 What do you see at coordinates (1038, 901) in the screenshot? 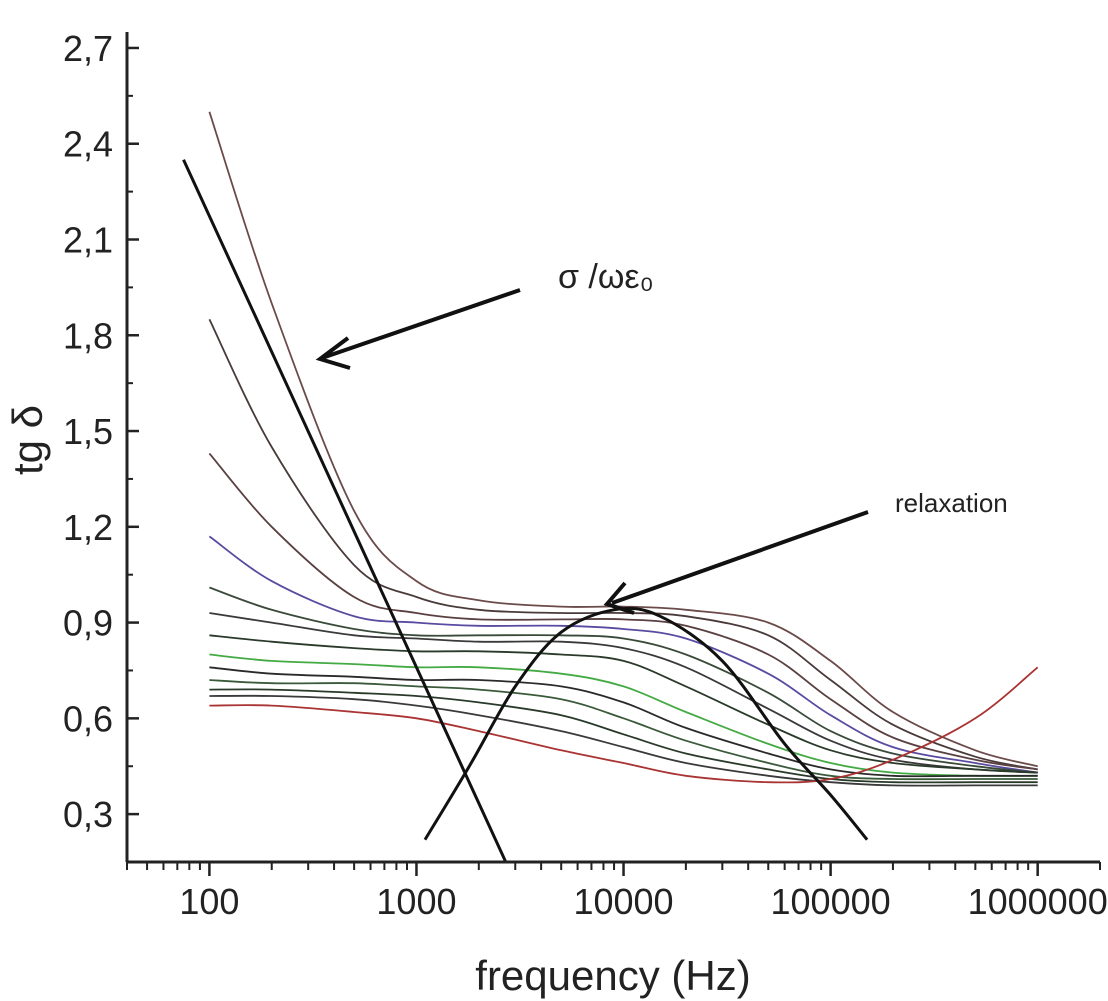
I see `x-tick-label: 1000000` at bounding box center [1038, 901].